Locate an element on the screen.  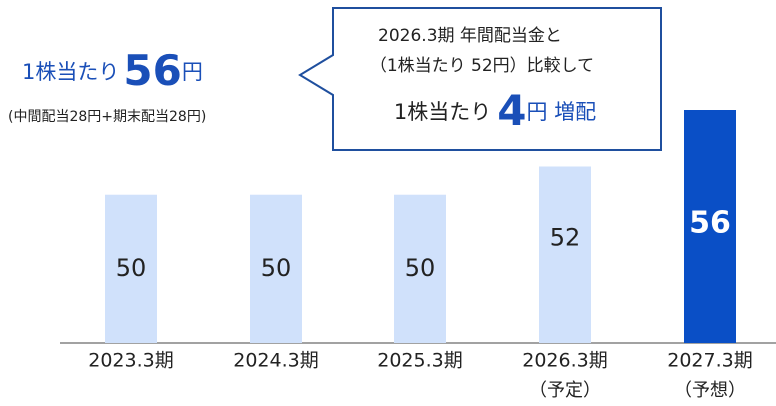
headline-prefix: 1株当たり is located at coordinates (70, 72).